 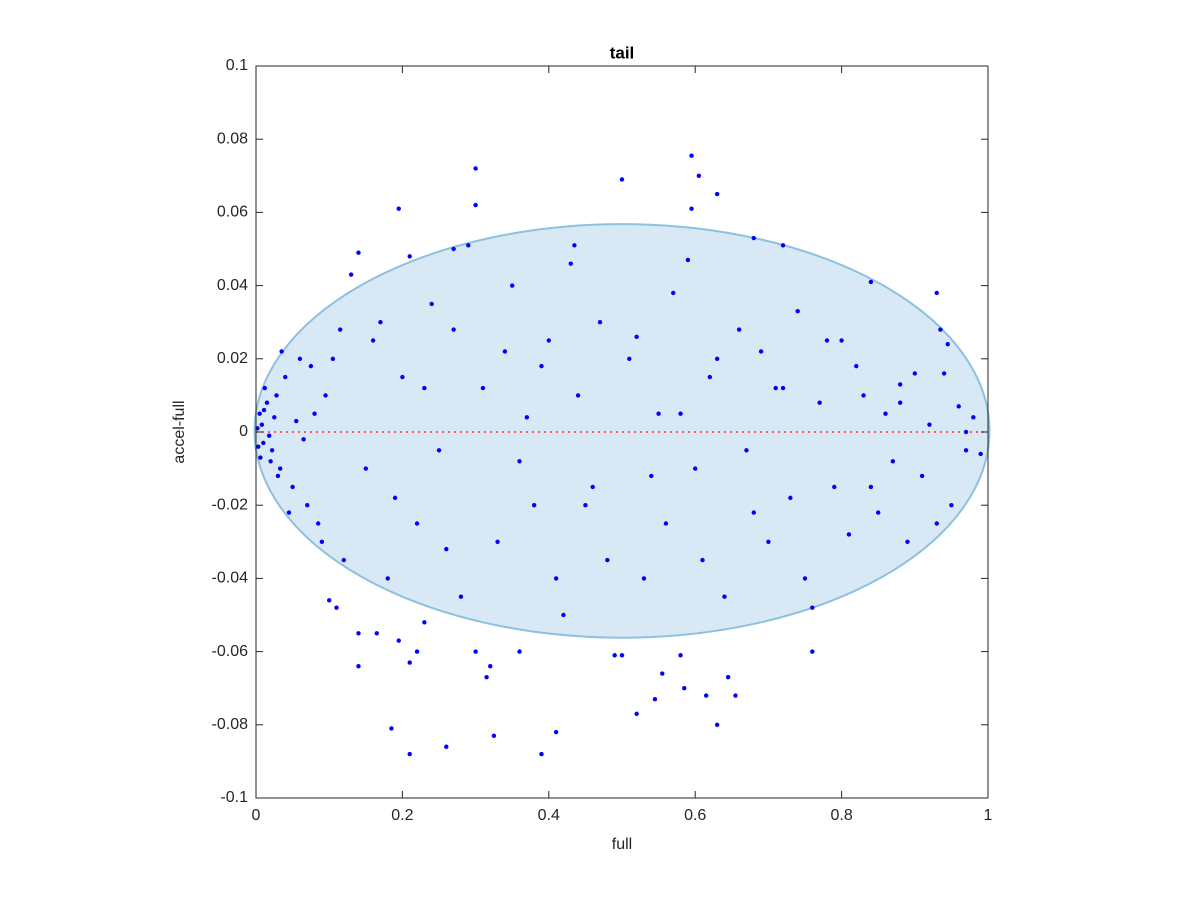 I want to click on y-tick-label: 0.06, so click(x=232, y=212).